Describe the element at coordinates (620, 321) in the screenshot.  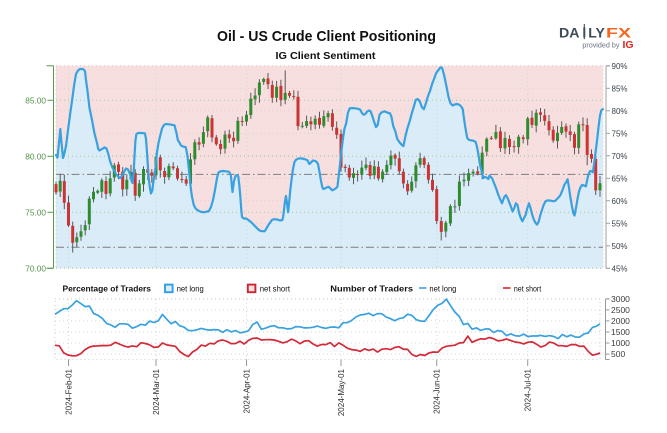
I see `svg-text: 2000` at that location.